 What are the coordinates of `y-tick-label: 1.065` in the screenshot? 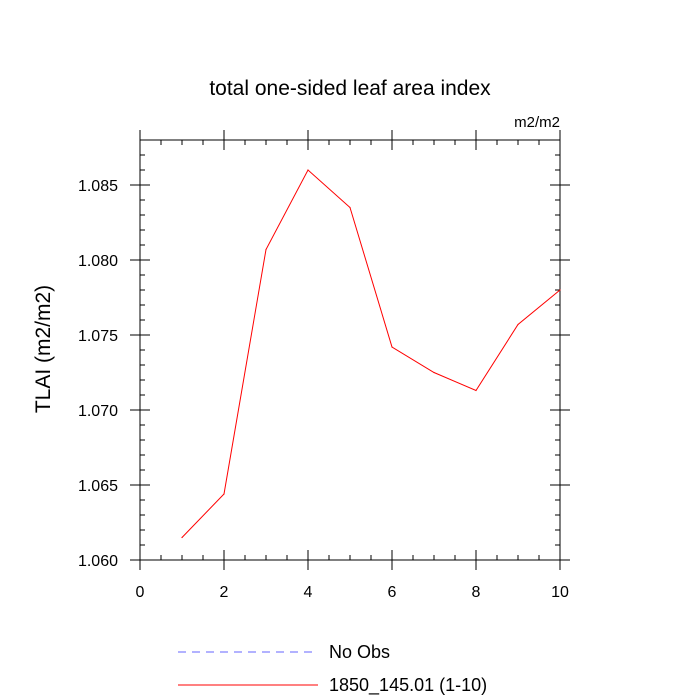 It's located at (98, 486).